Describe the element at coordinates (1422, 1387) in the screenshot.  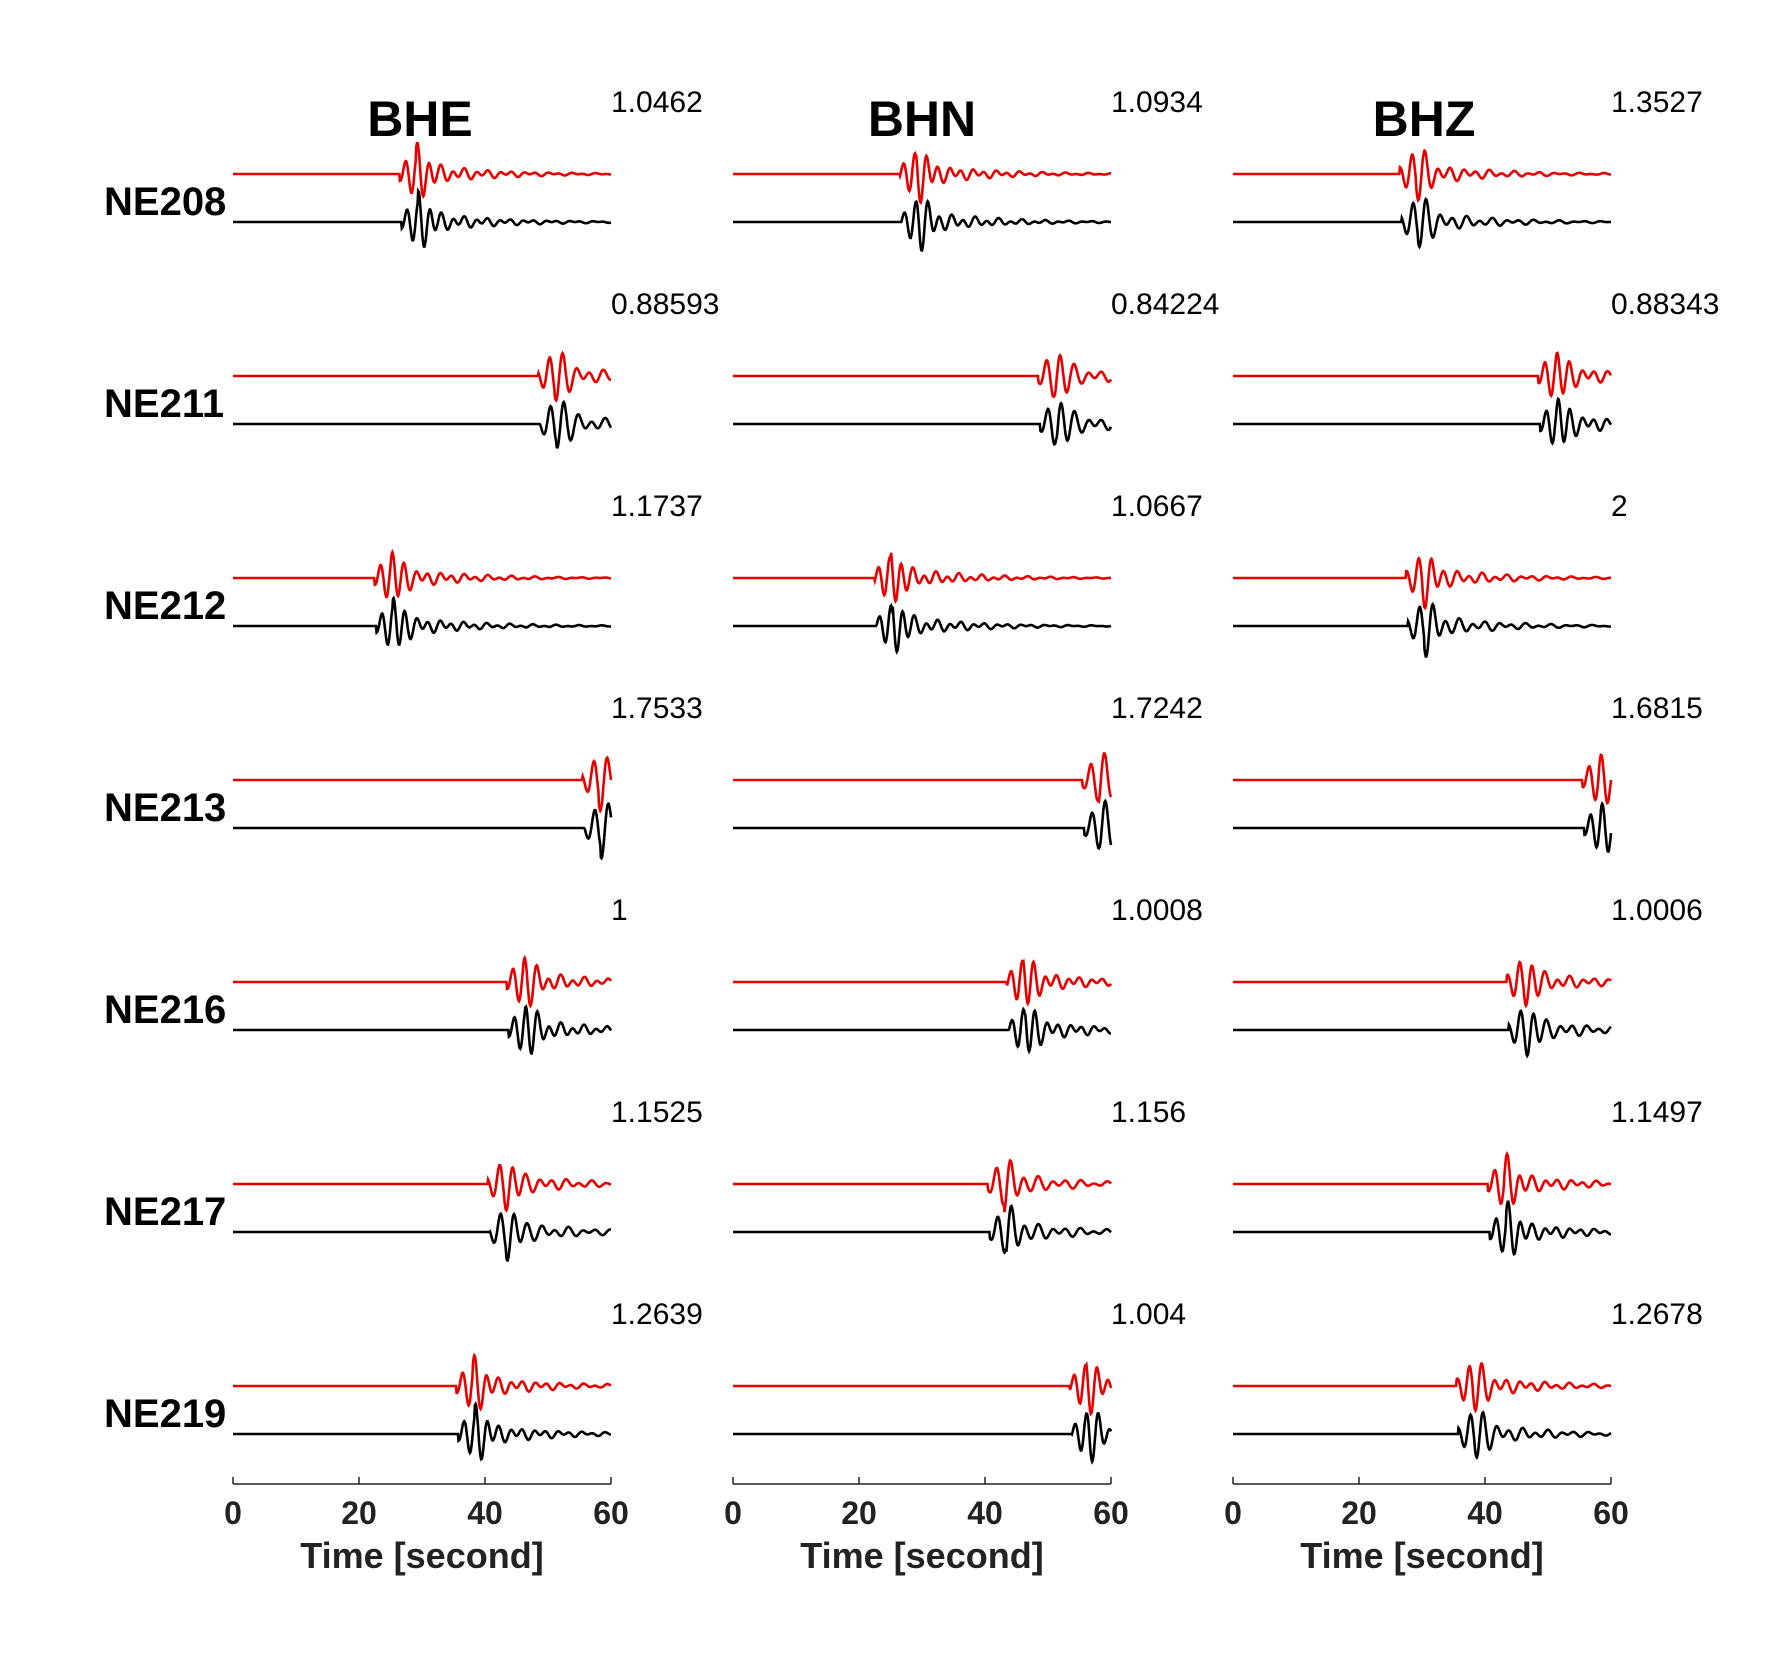
I see `synthetic-trace-ne219-bhz` at that location.